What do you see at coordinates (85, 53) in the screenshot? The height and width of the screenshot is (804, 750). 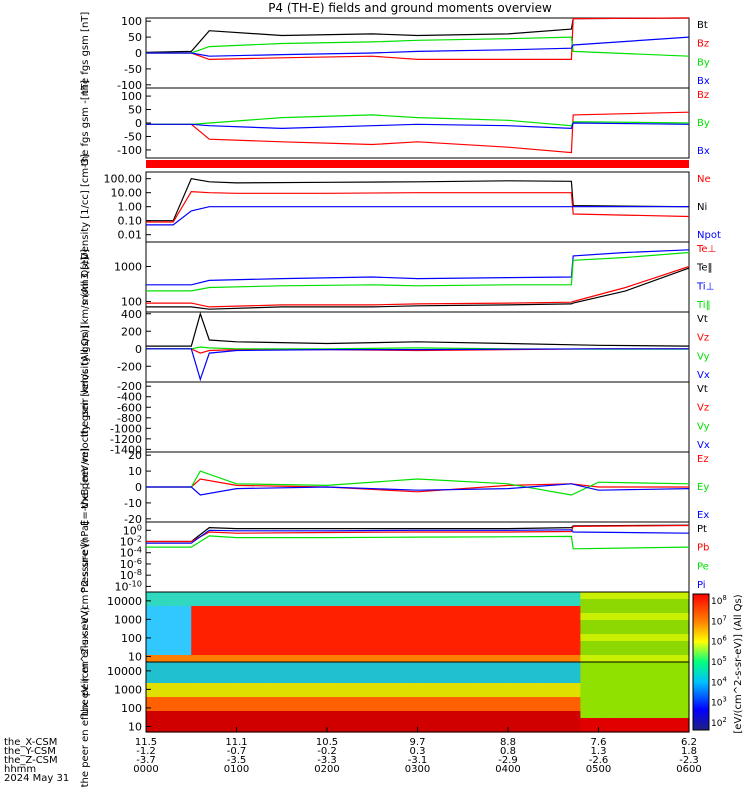 I see `y-axis-label: the fgs gsm [nT]` at bounding box center [85, 53].